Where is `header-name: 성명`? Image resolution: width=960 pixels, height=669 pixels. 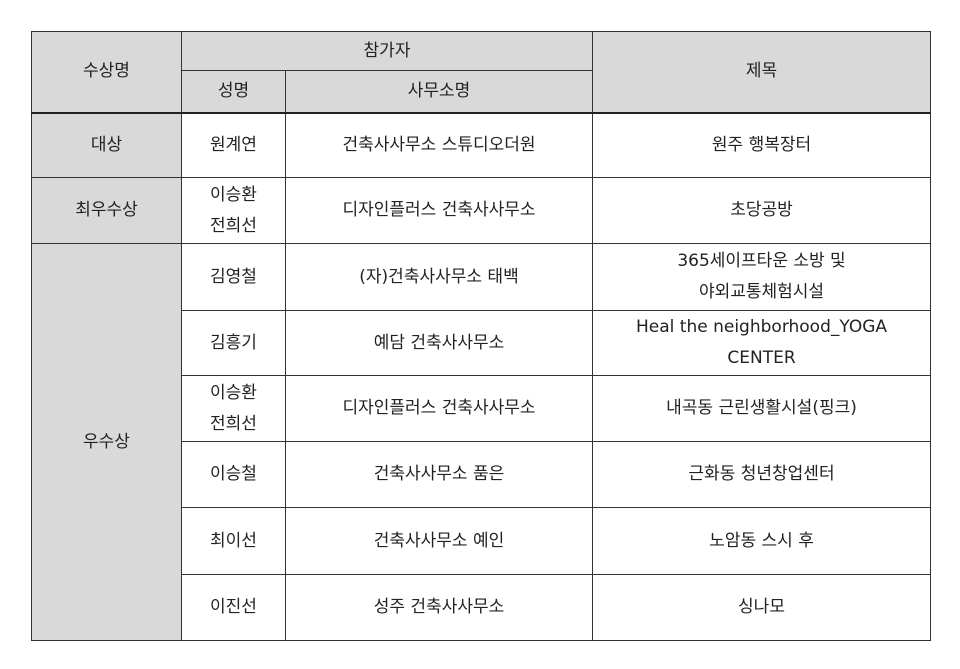 header-name: 성명 is located at coordinates (233, 92).